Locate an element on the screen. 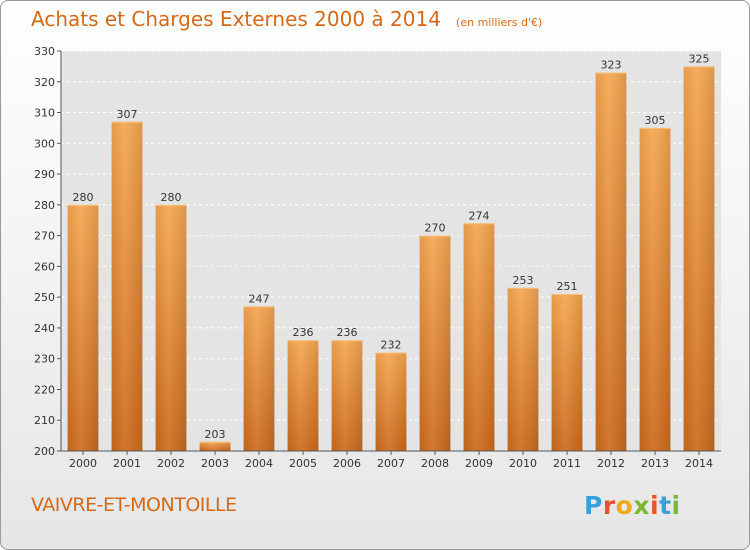 This screenshot has height=550, width=750. logo-letter: x is located at coordinates (641, 505).